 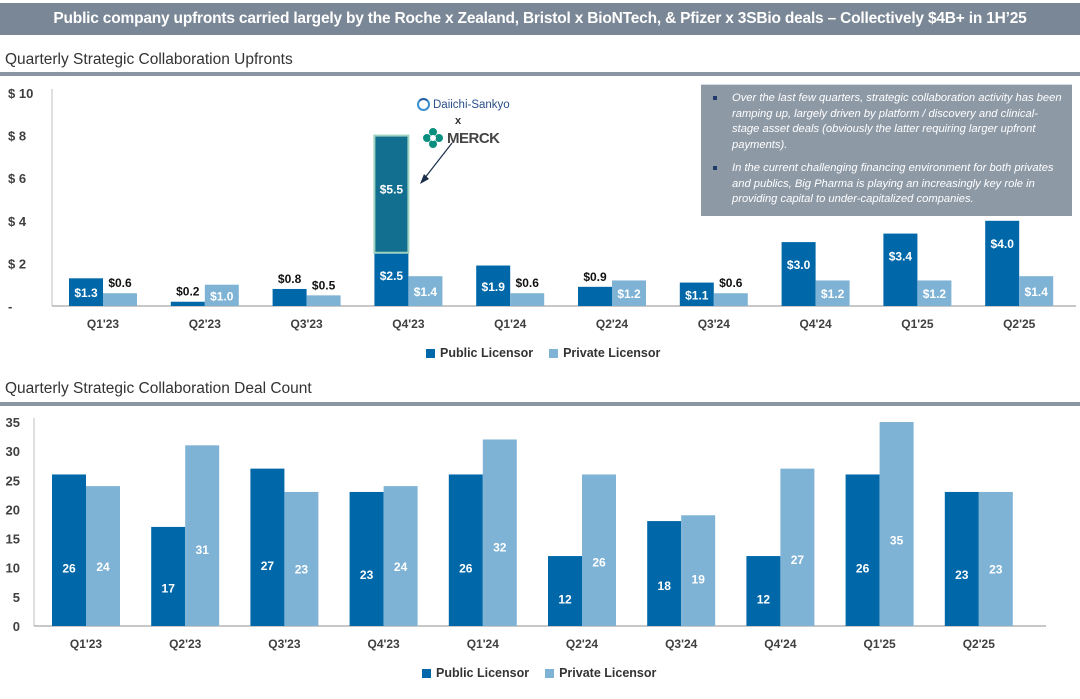 I want to click on merck-logo: MERCK, so click(x=461, y=138).